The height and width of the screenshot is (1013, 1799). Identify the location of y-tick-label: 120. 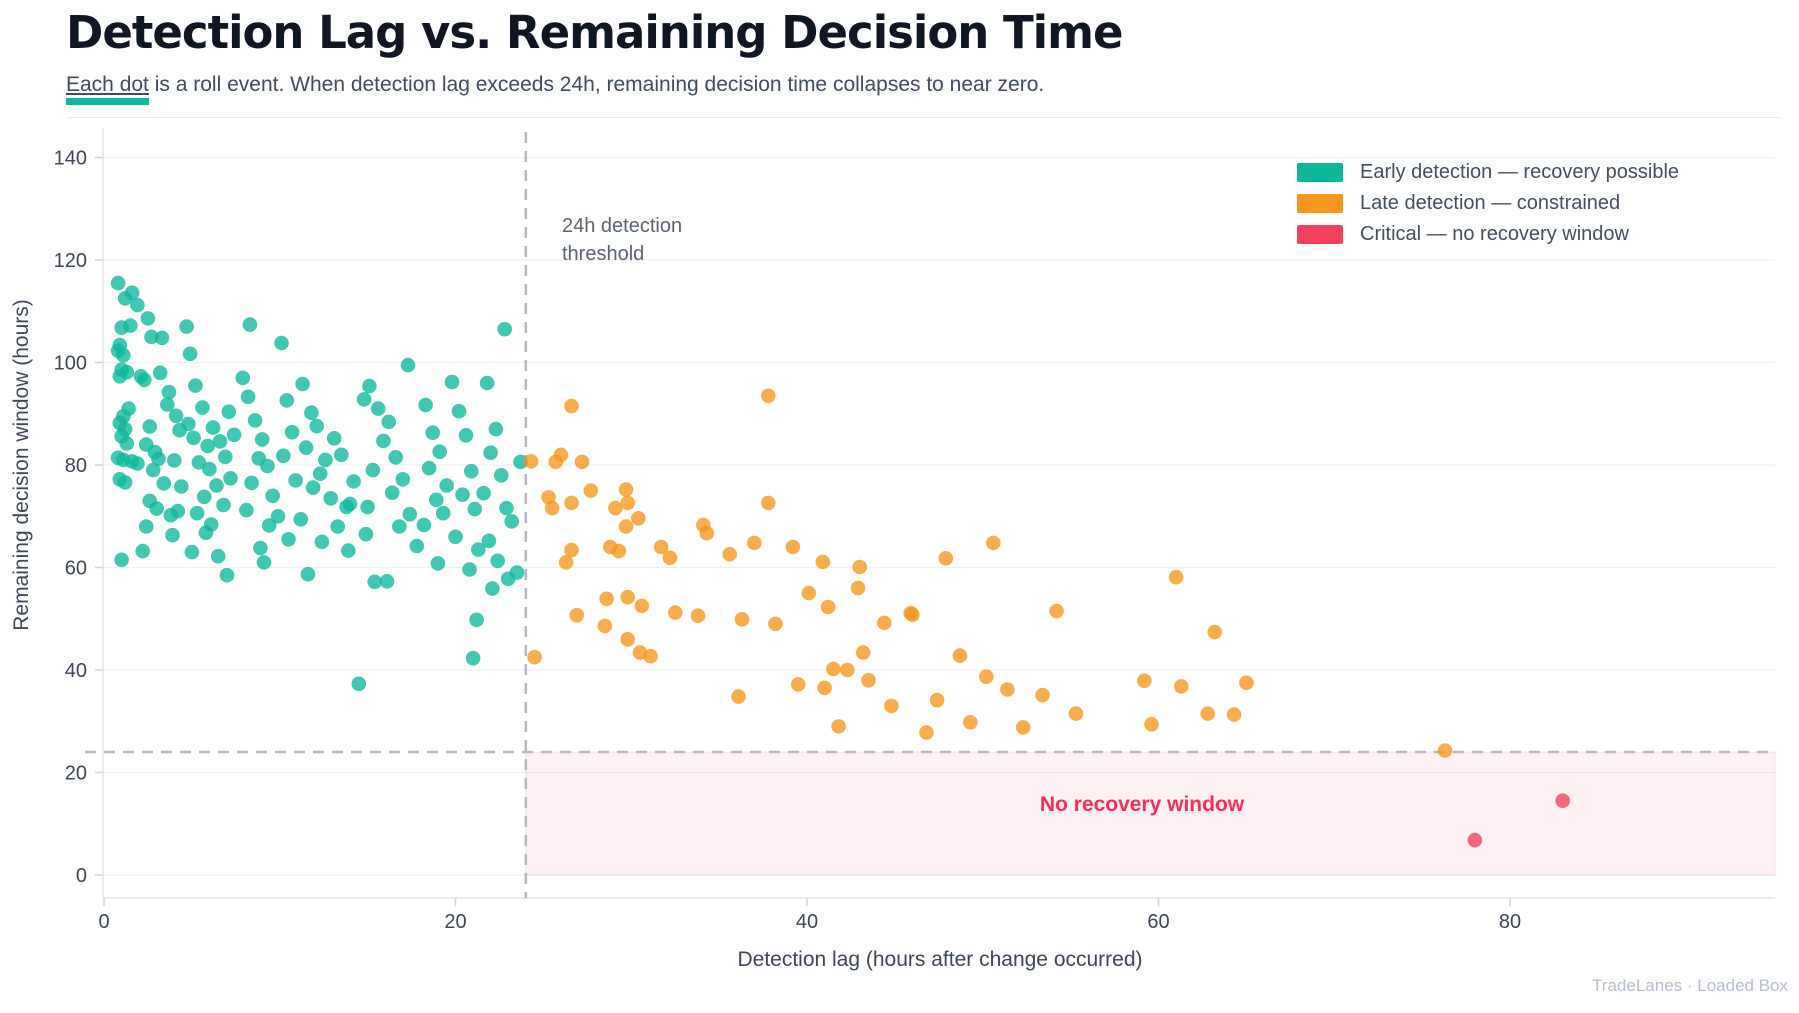
(70, 261).